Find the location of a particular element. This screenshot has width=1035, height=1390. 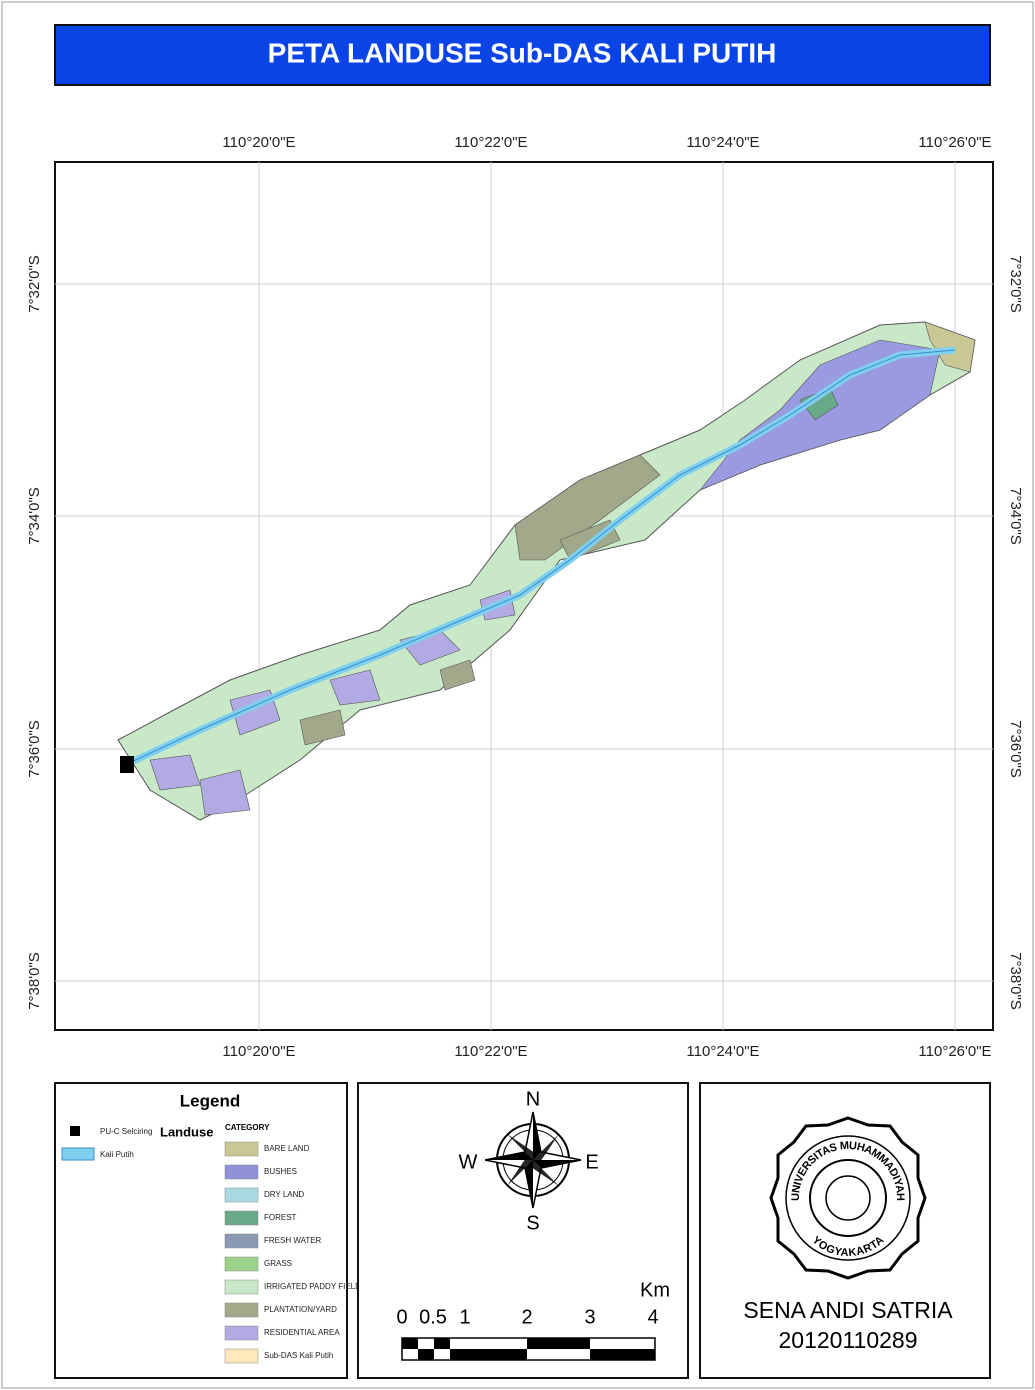

scale-label: 4 is located at coordinates (652, 1317).